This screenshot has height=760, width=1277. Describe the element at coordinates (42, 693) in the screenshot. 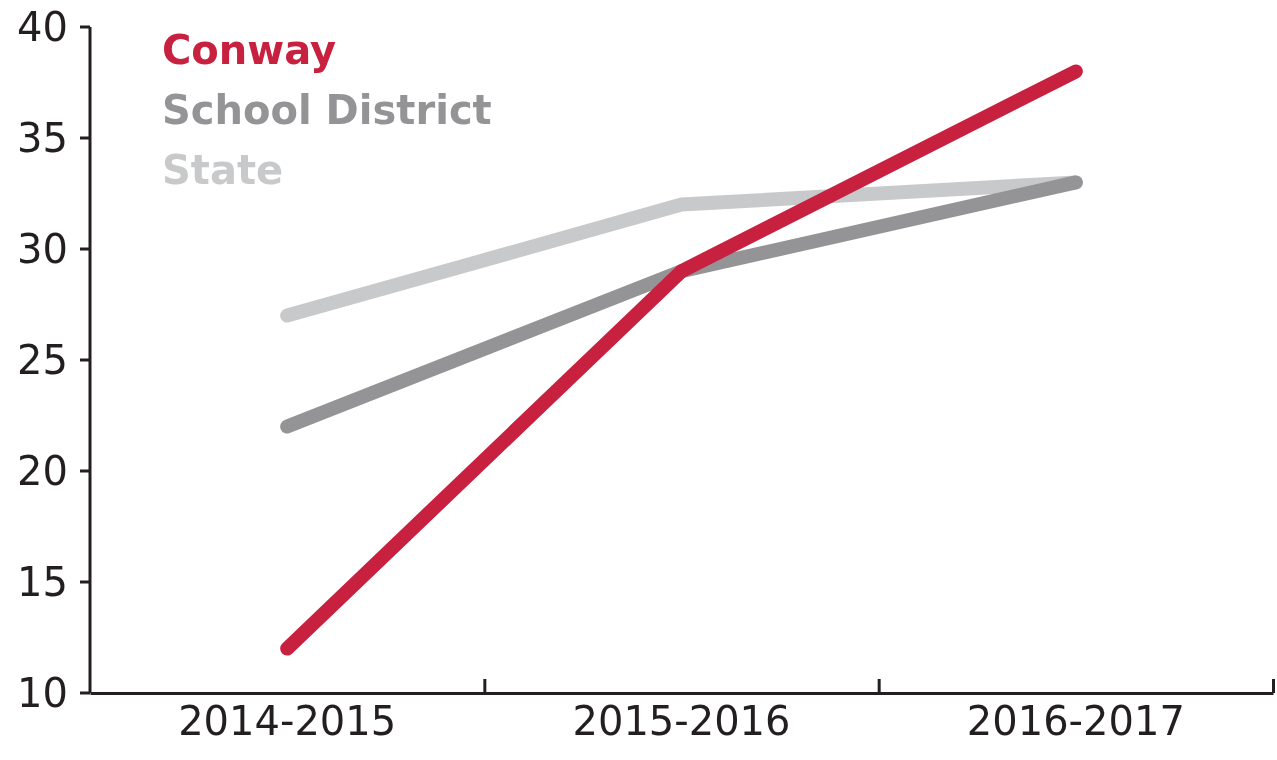

I see `y-tick-label: 10` at that location.